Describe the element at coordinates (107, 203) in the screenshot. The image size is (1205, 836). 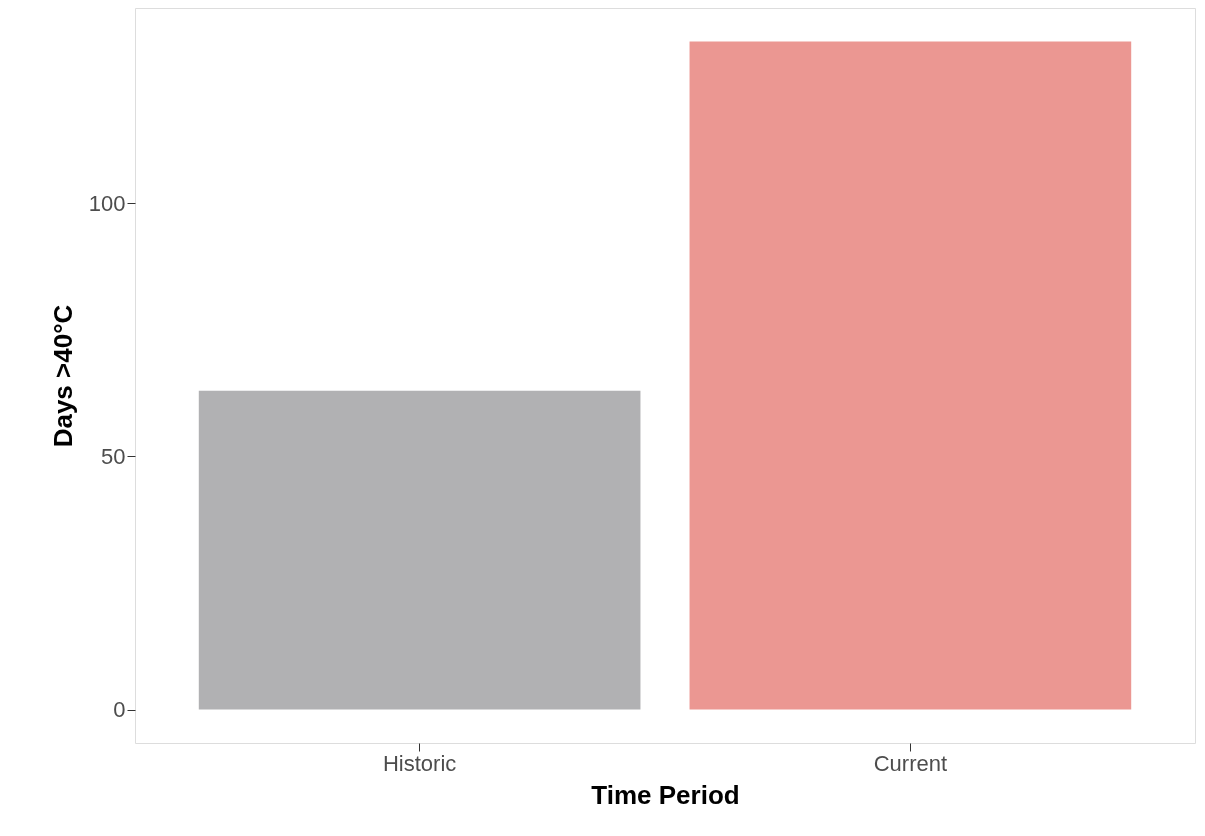
I see `y-tick-label: 100` at that location.